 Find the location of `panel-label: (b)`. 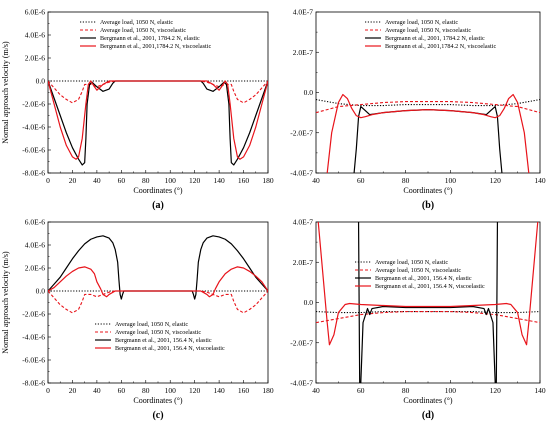

panel-label: (b) is located at coordinates (428, 205).